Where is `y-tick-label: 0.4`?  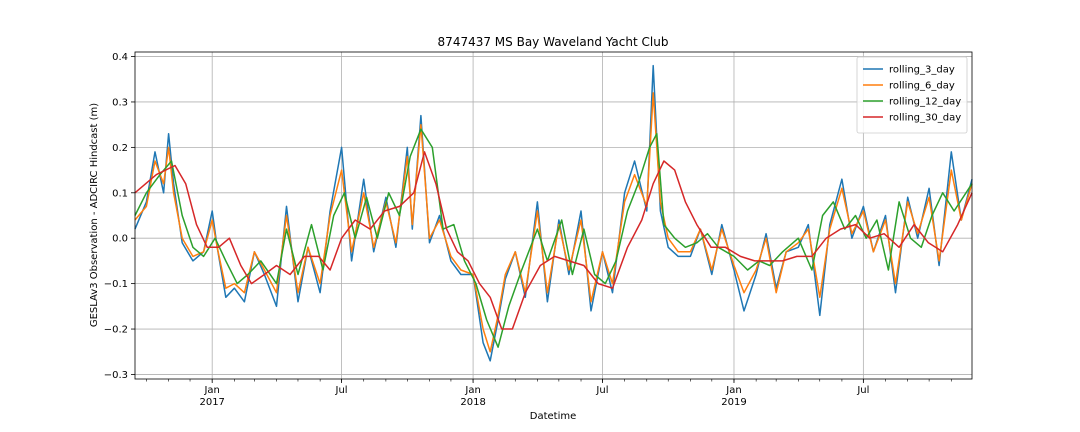
y-tick-label: 0.4 is located at coordinates (120, 57).